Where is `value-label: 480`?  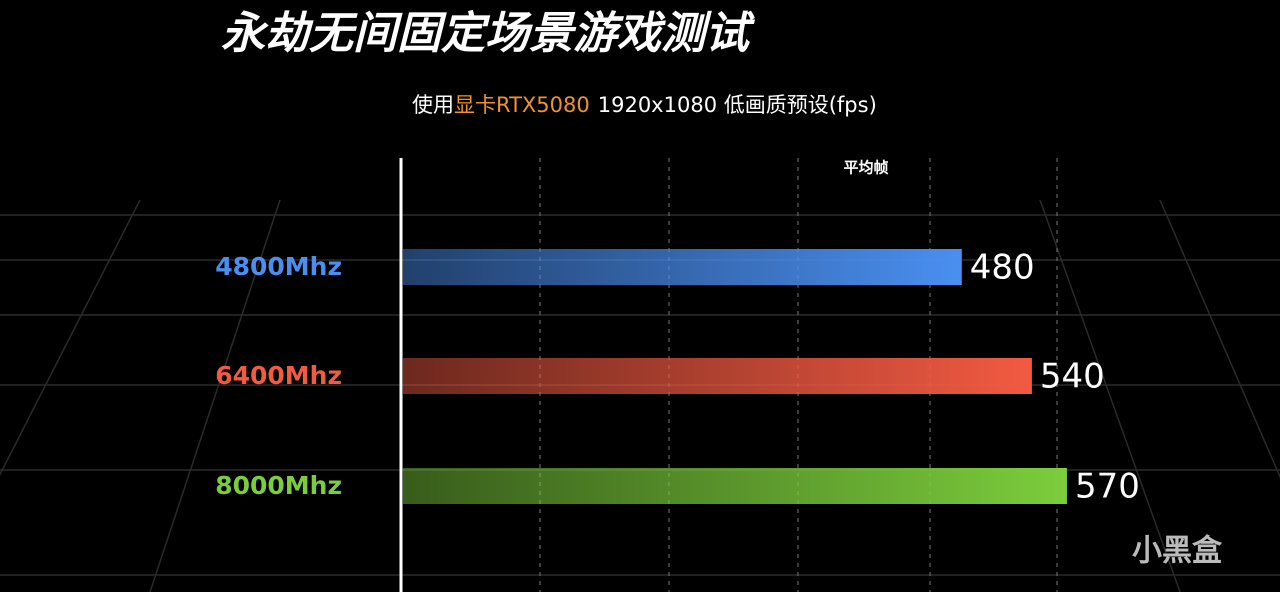 value-label: 480 is located at coordinates (1002, 268).